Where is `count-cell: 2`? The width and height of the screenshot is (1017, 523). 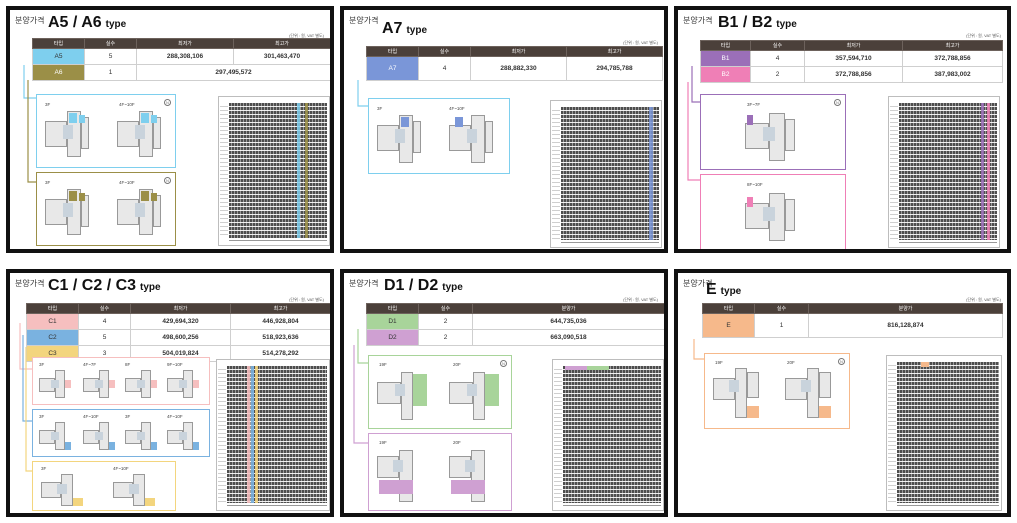 count-cell: 2 is located at coordinates (777, 74).